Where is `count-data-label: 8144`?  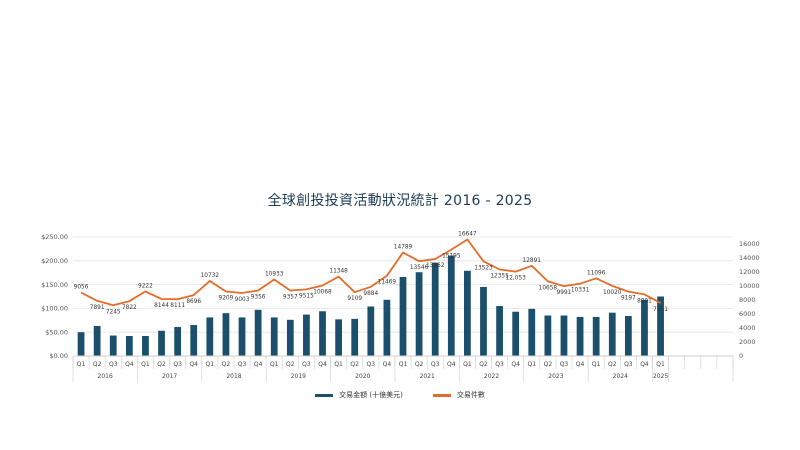
count-data-label: 8144 is located at coordinates (161, 306).